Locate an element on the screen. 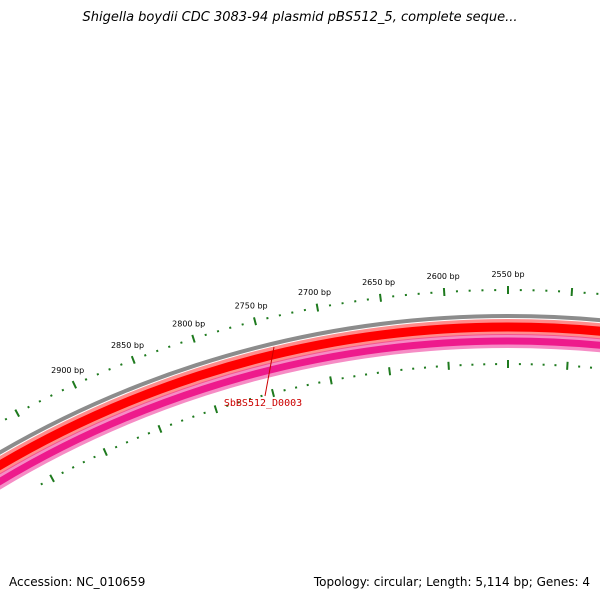  accession-text: Accession: NC_010659 is located at coordinates (77, 582).